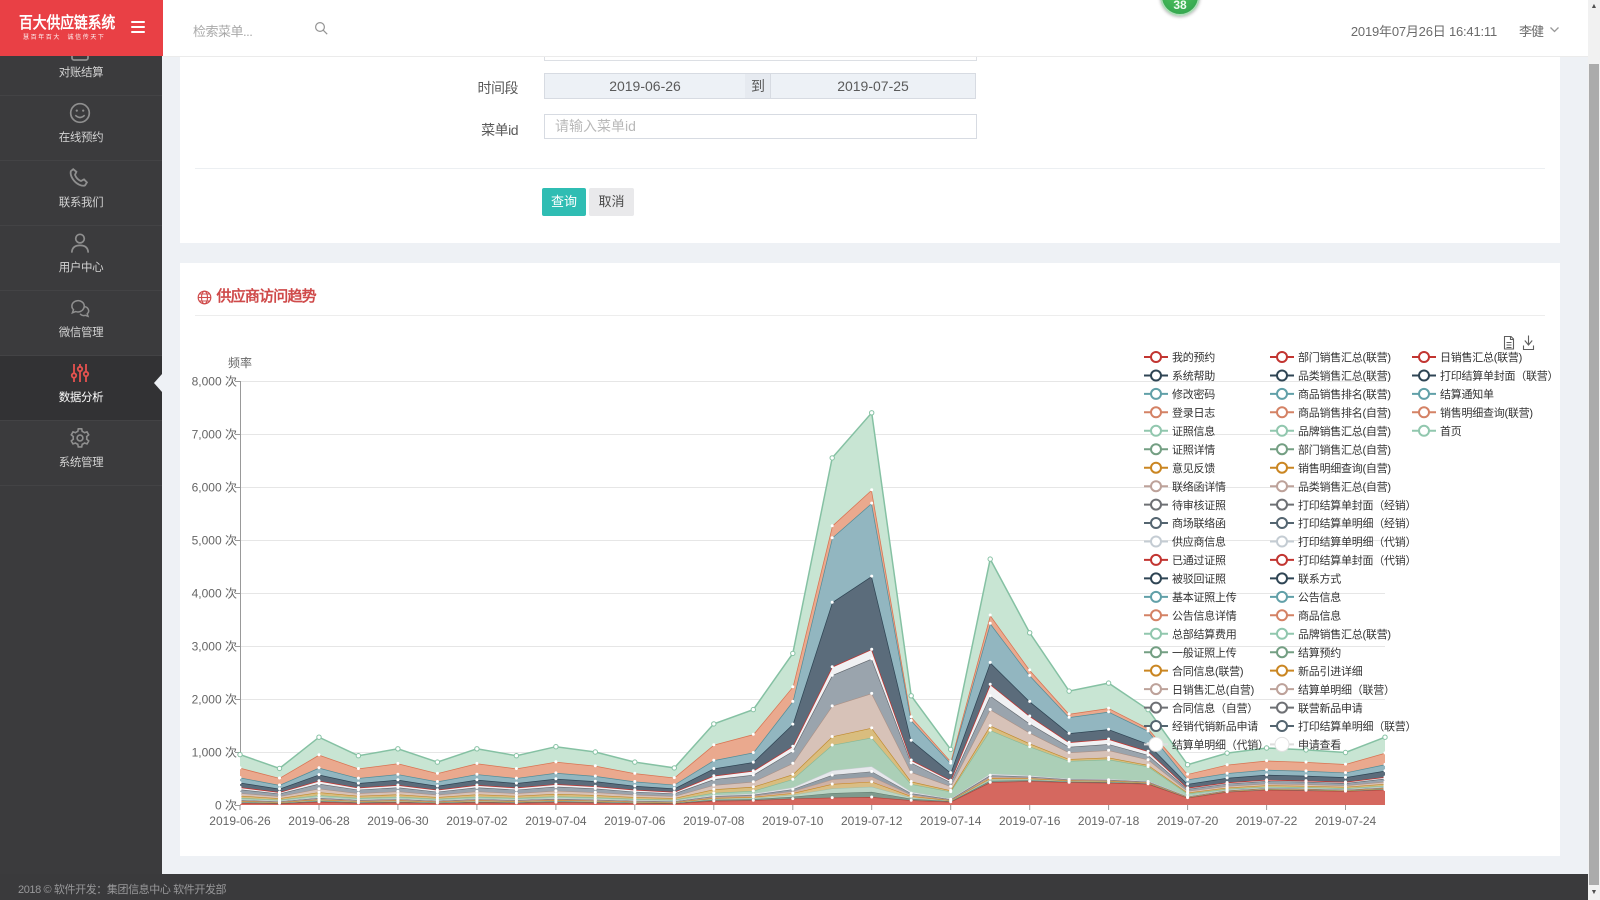 The width and height of the screenshot is (1600, 900). Describe the element at coordinates (1193, 431) in the screenshot. I see `svg-text: 证照信息` at that location.